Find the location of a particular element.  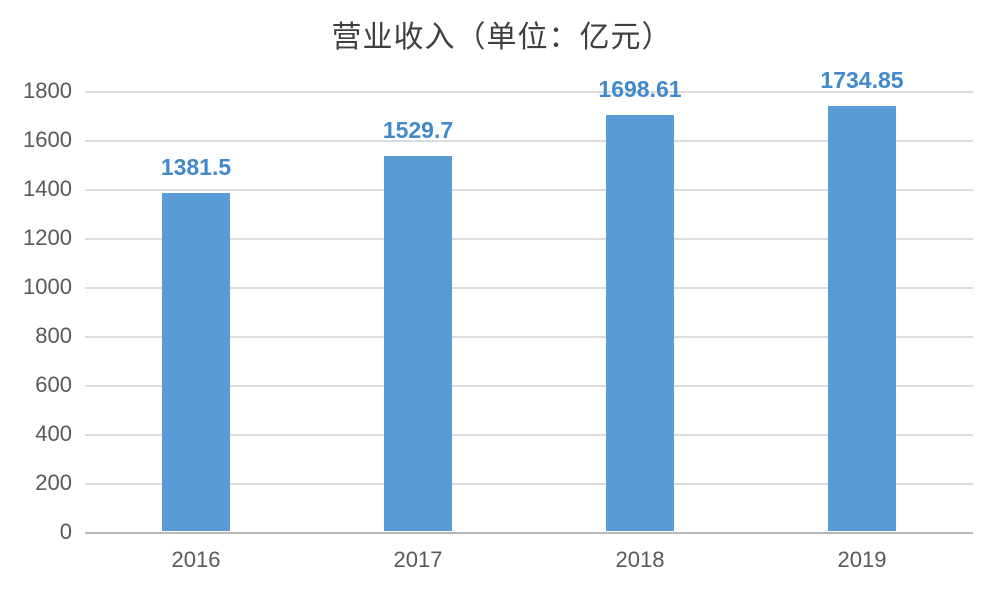

y-tick-label: 1400 is located at coordinates (47, 188).